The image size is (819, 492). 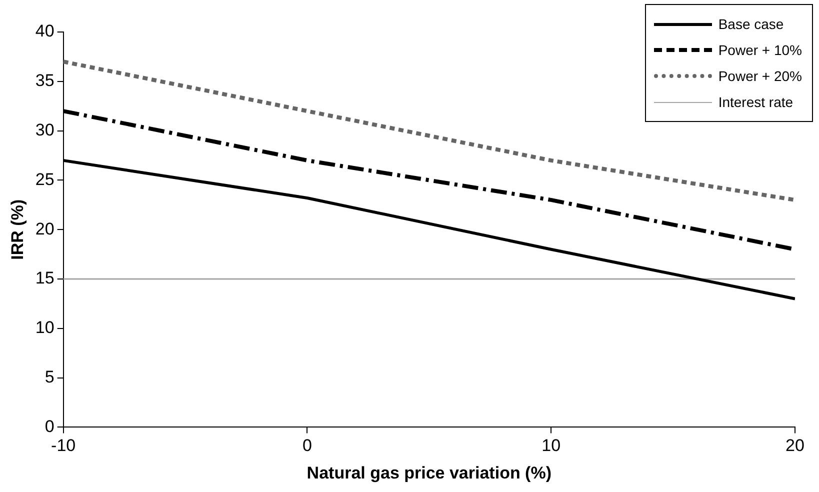 What do you see at coordinates (756, 102) in the screenshot?
I see `legend-label: Interest rate` at bounding box center [756, 102].